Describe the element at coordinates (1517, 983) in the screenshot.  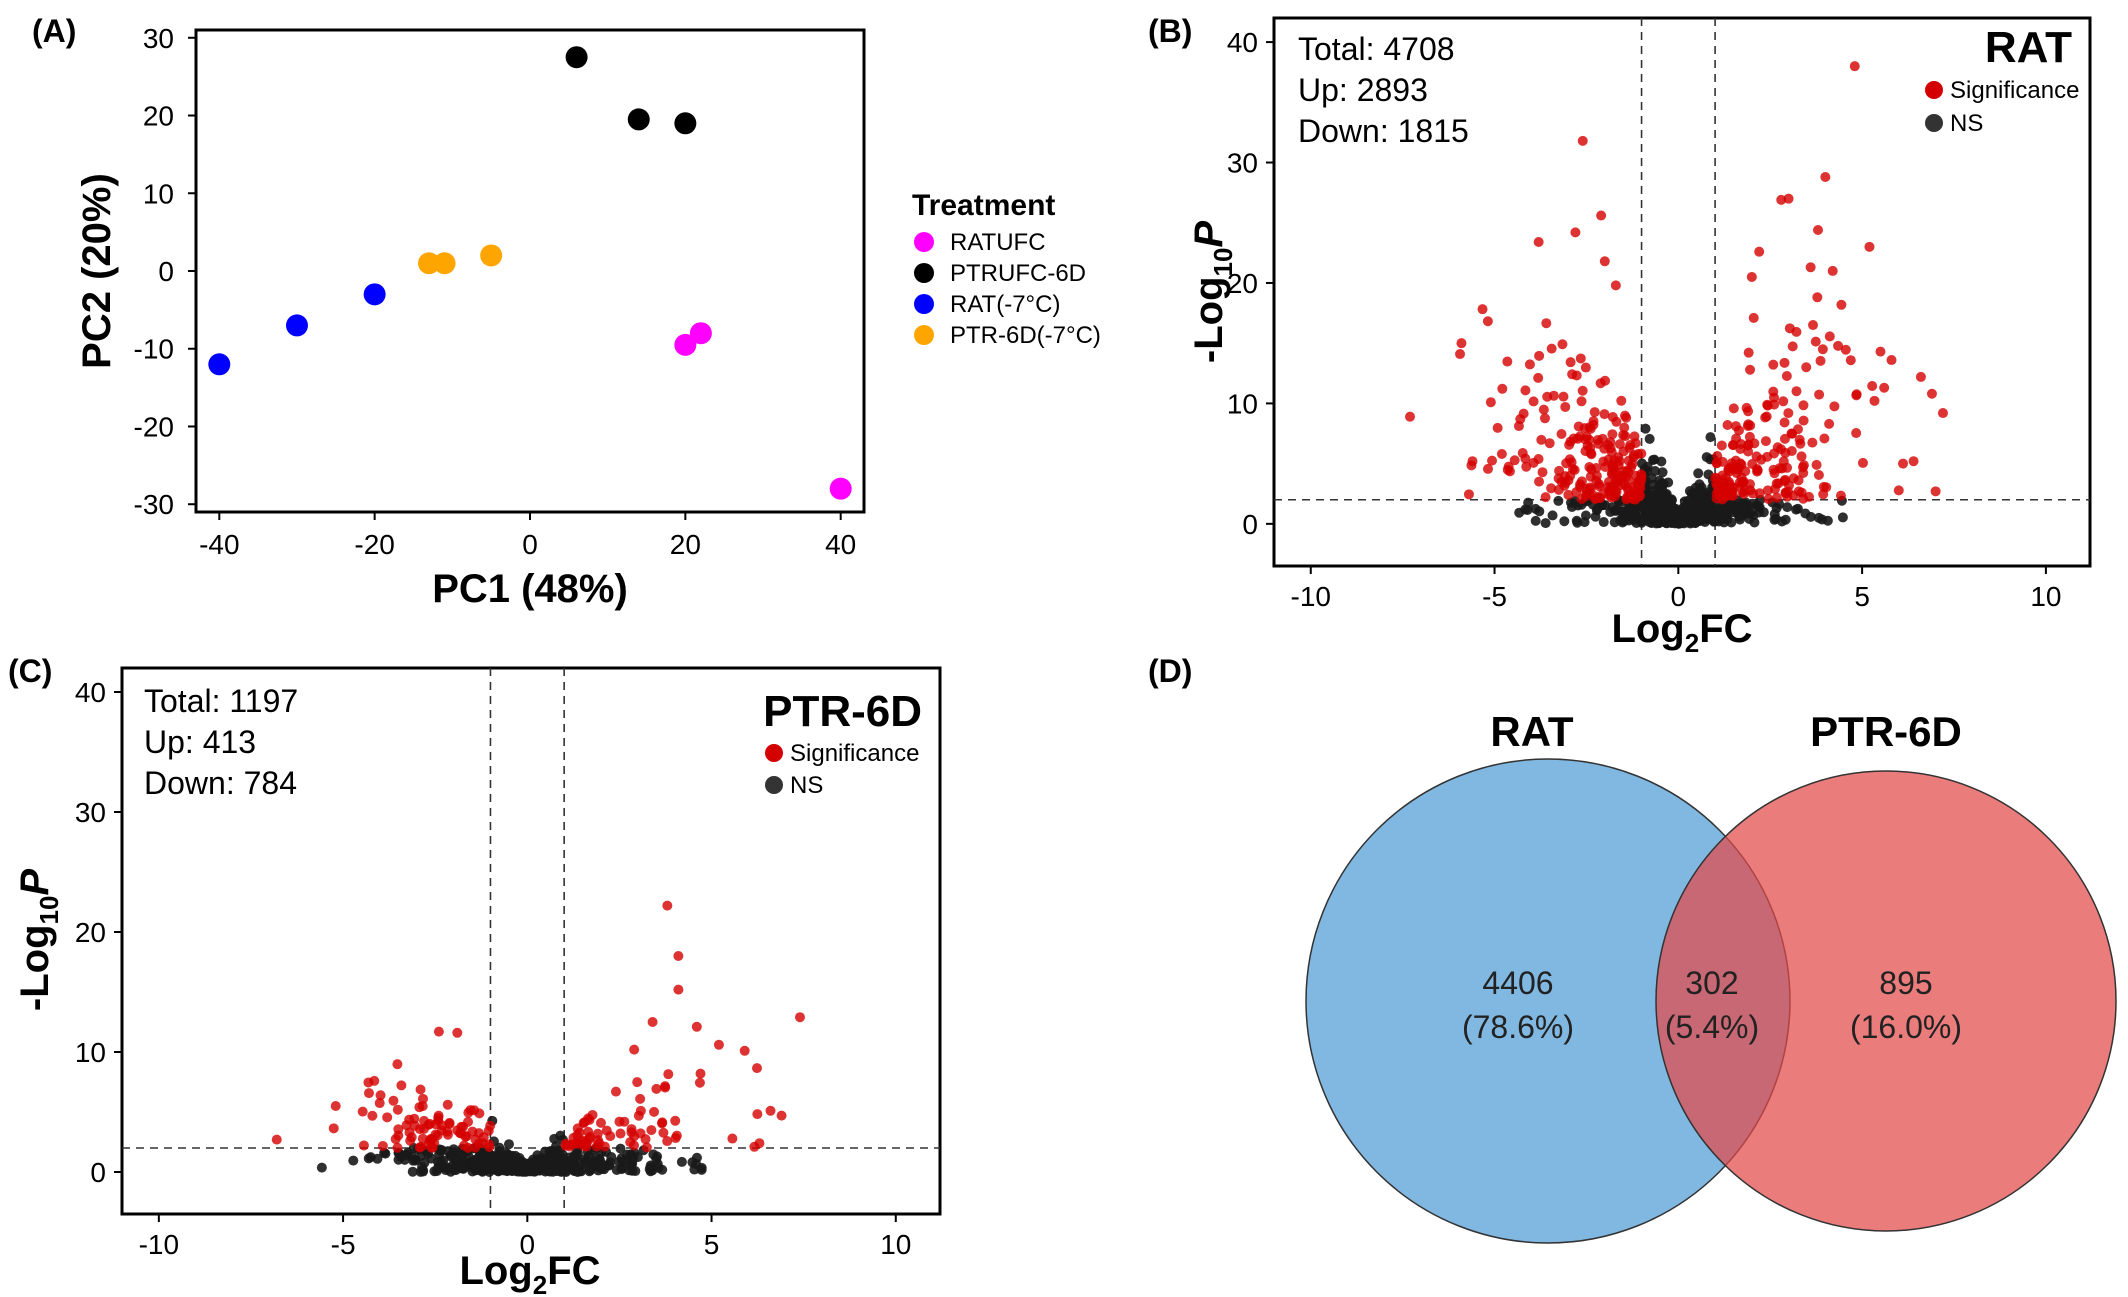
I see `venn-rat-only-count: 4406` at that location.